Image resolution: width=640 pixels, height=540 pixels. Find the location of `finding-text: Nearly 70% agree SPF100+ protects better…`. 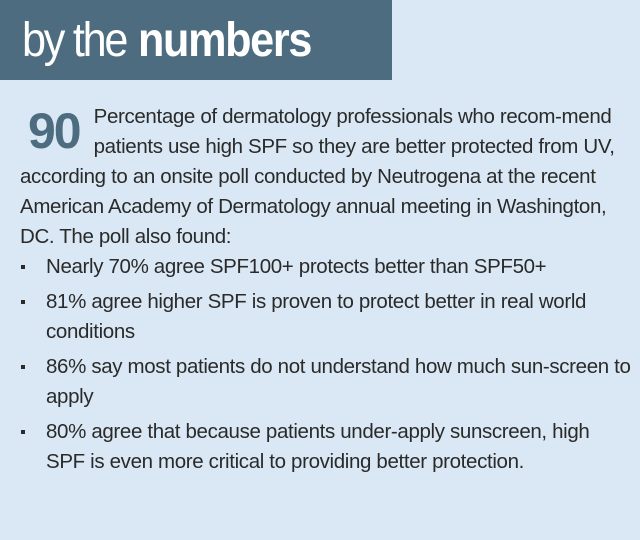

finding-text: Nearly 70% agree SPF100+ protects better… is located at coordinates (296, 266).